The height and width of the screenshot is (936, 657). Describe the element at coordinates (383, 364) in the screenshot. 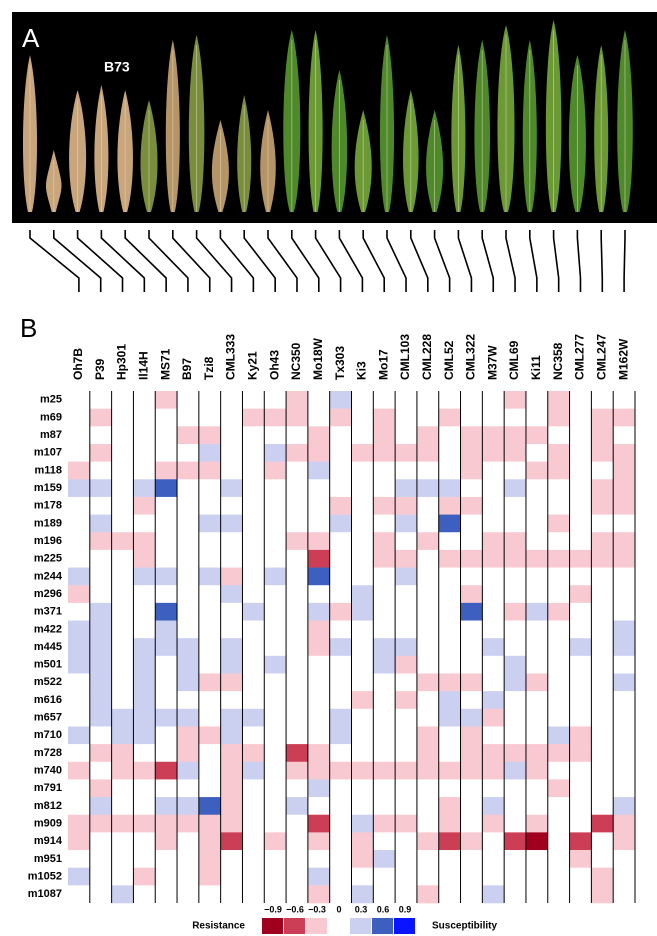

I see `column-label: Mo17` at that location.